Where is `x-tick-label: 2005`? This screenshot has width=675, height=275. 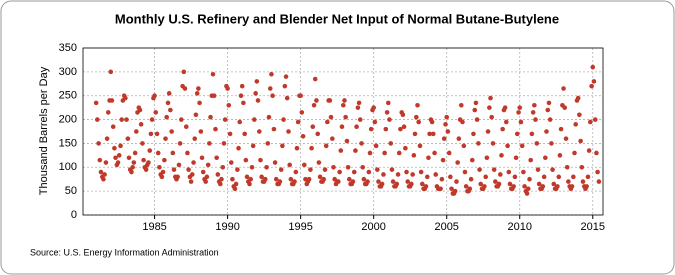
x-tick-label: 2005 is located at coordinates (446, 227).